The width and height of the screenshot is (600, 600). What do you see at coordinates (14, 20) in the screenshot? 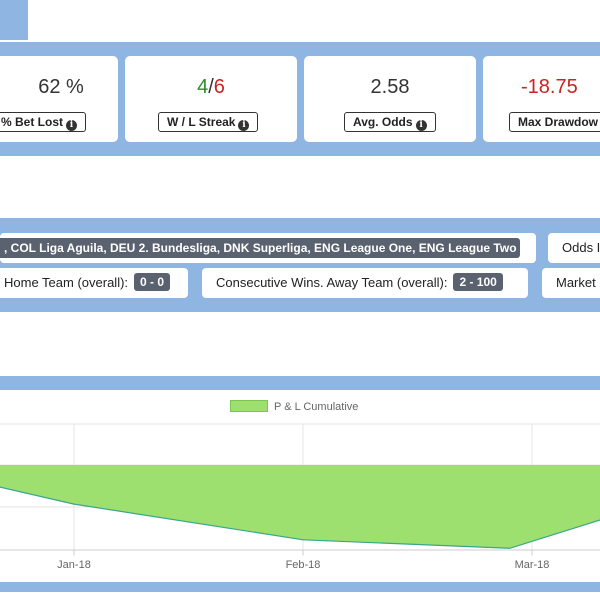
I see `top-corner-tab` at bounding box center [14, 20].